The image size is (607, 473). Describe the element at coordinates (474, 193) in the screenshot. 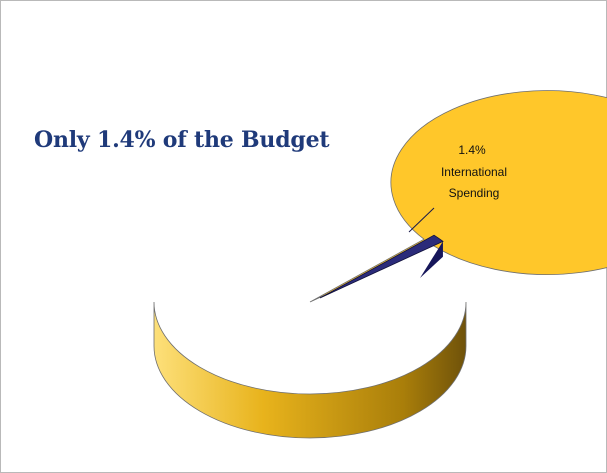

I see `slice-name-line2: Spending` at that location.